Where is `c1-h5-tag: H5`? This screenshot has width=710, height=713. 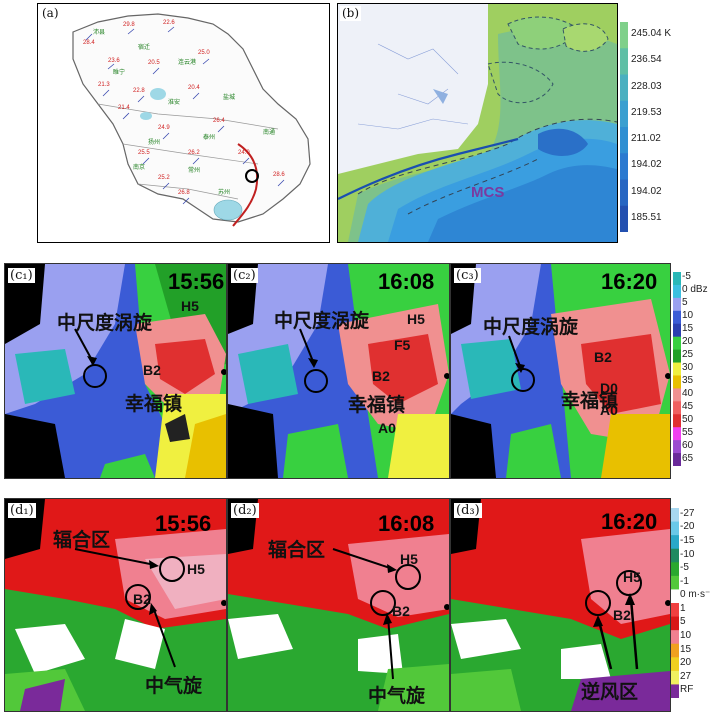
c1-h5-tag: H5 is located at coordinates (190, 306).